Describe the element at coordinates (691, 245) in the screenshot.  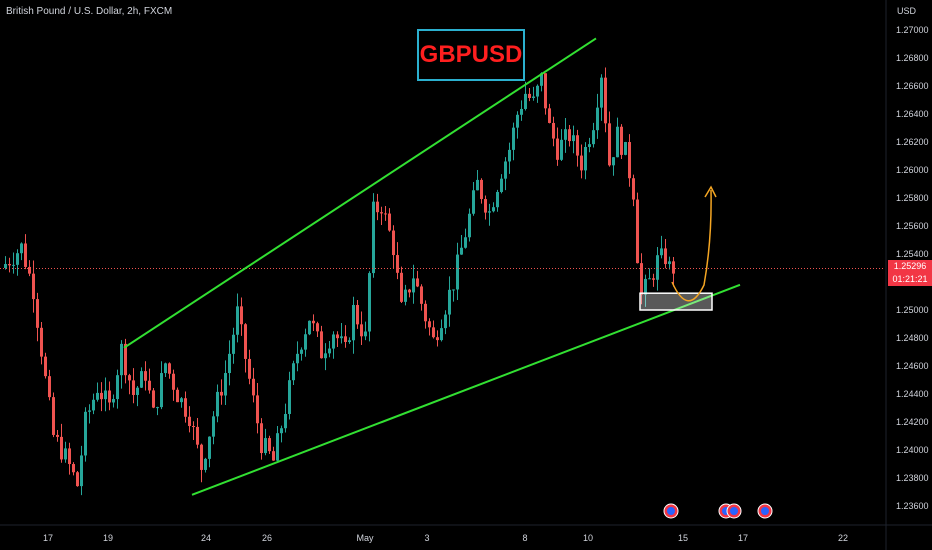
I see `projection-path` at that location.